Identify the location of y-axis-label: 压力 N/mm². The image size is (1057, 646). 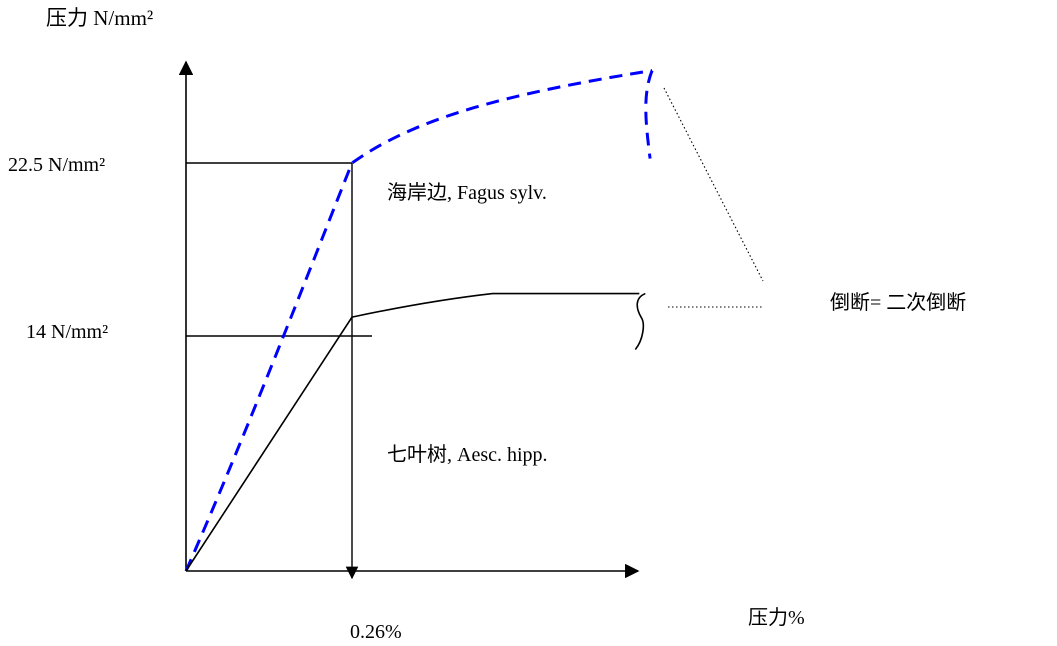
(100, 18).